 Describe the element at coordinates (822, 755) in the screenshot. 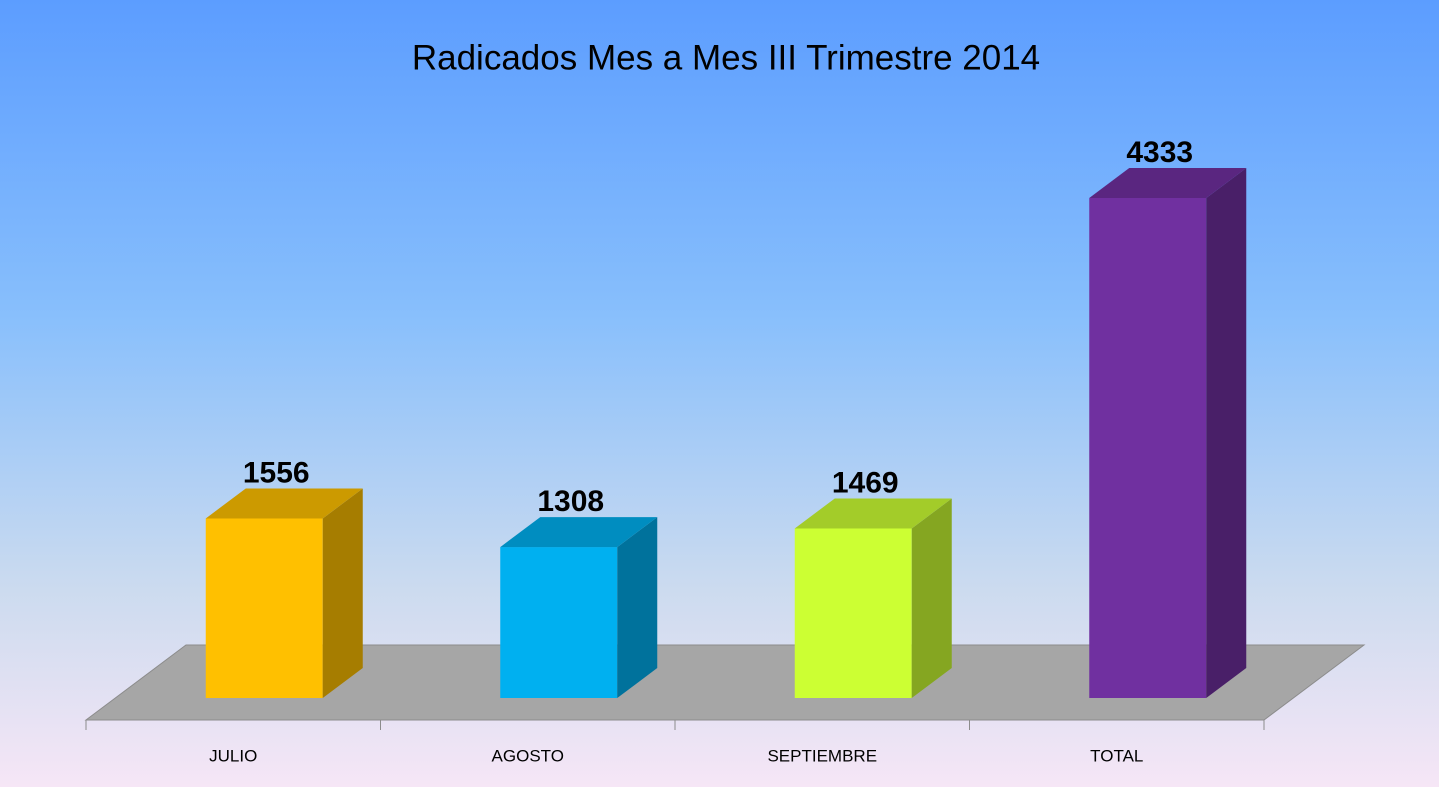

I see `x-tick-label: SEPTIEMBRE` at that location.